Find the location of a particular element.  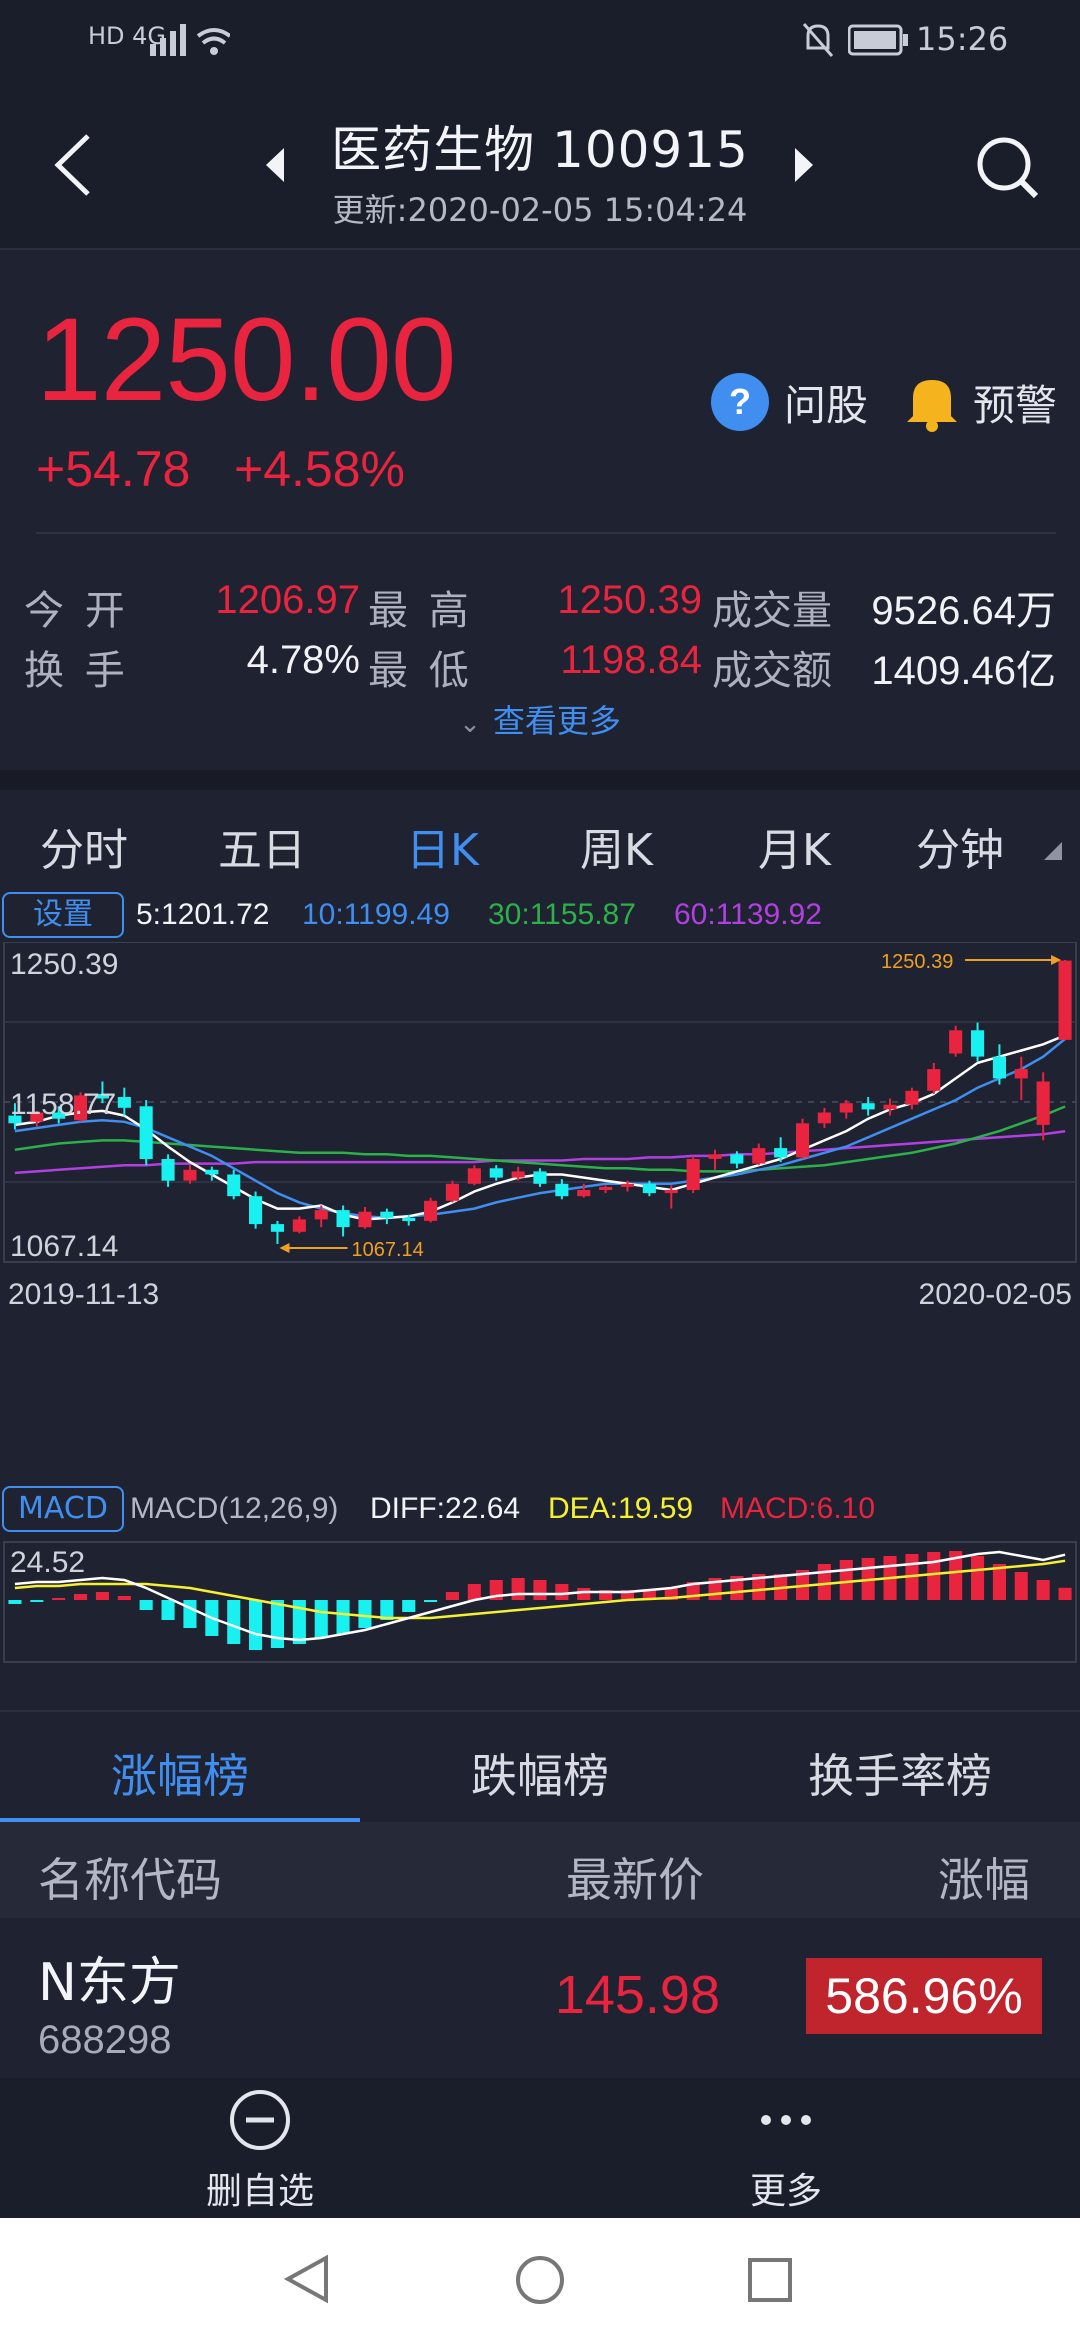

tab-intraday: 分时 is located at coordinates (84, 850).